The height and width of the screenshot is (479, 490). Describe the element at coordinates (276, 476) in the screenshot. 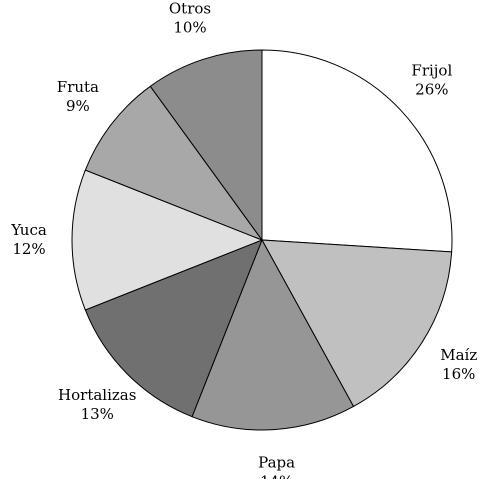

I see `slice-value-label: 14%` at that location.